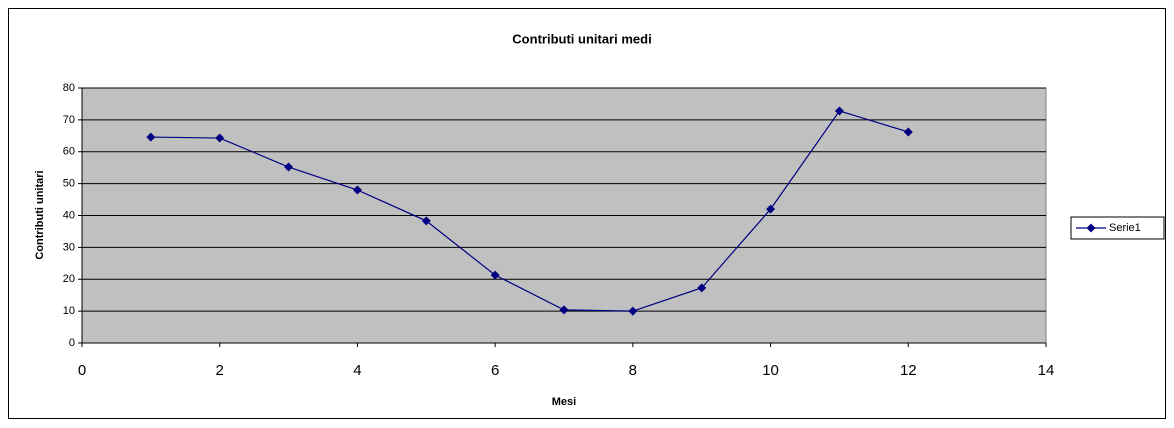 This screenshot has height=428, width=1174. What do you see at coordinates (69, 88) in the screenshot?
I see `y-tick-label: 80` at bounding box center [69, 88].